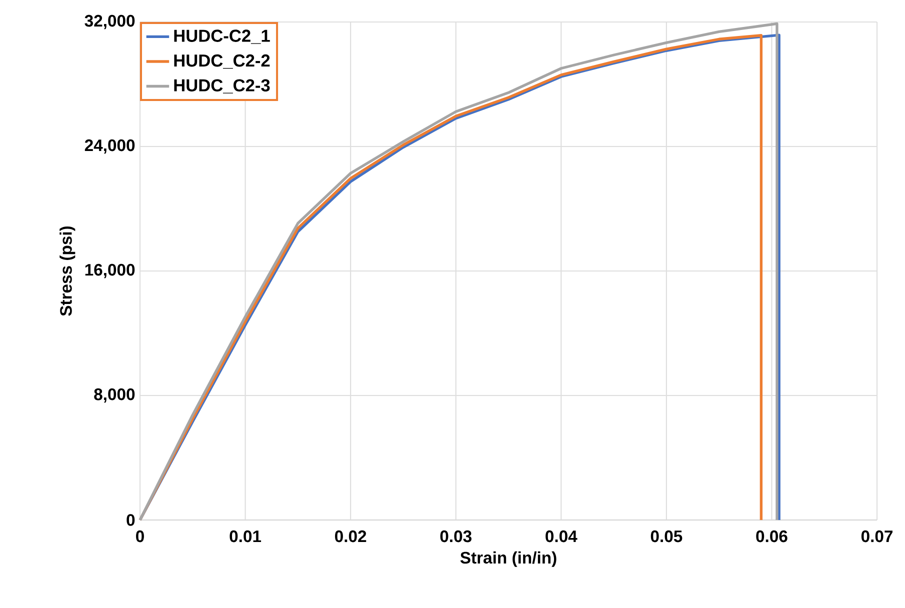 This screenshot has width=905, height=608. I want to click on y-tick-label: 32,000, so click(109, 22).